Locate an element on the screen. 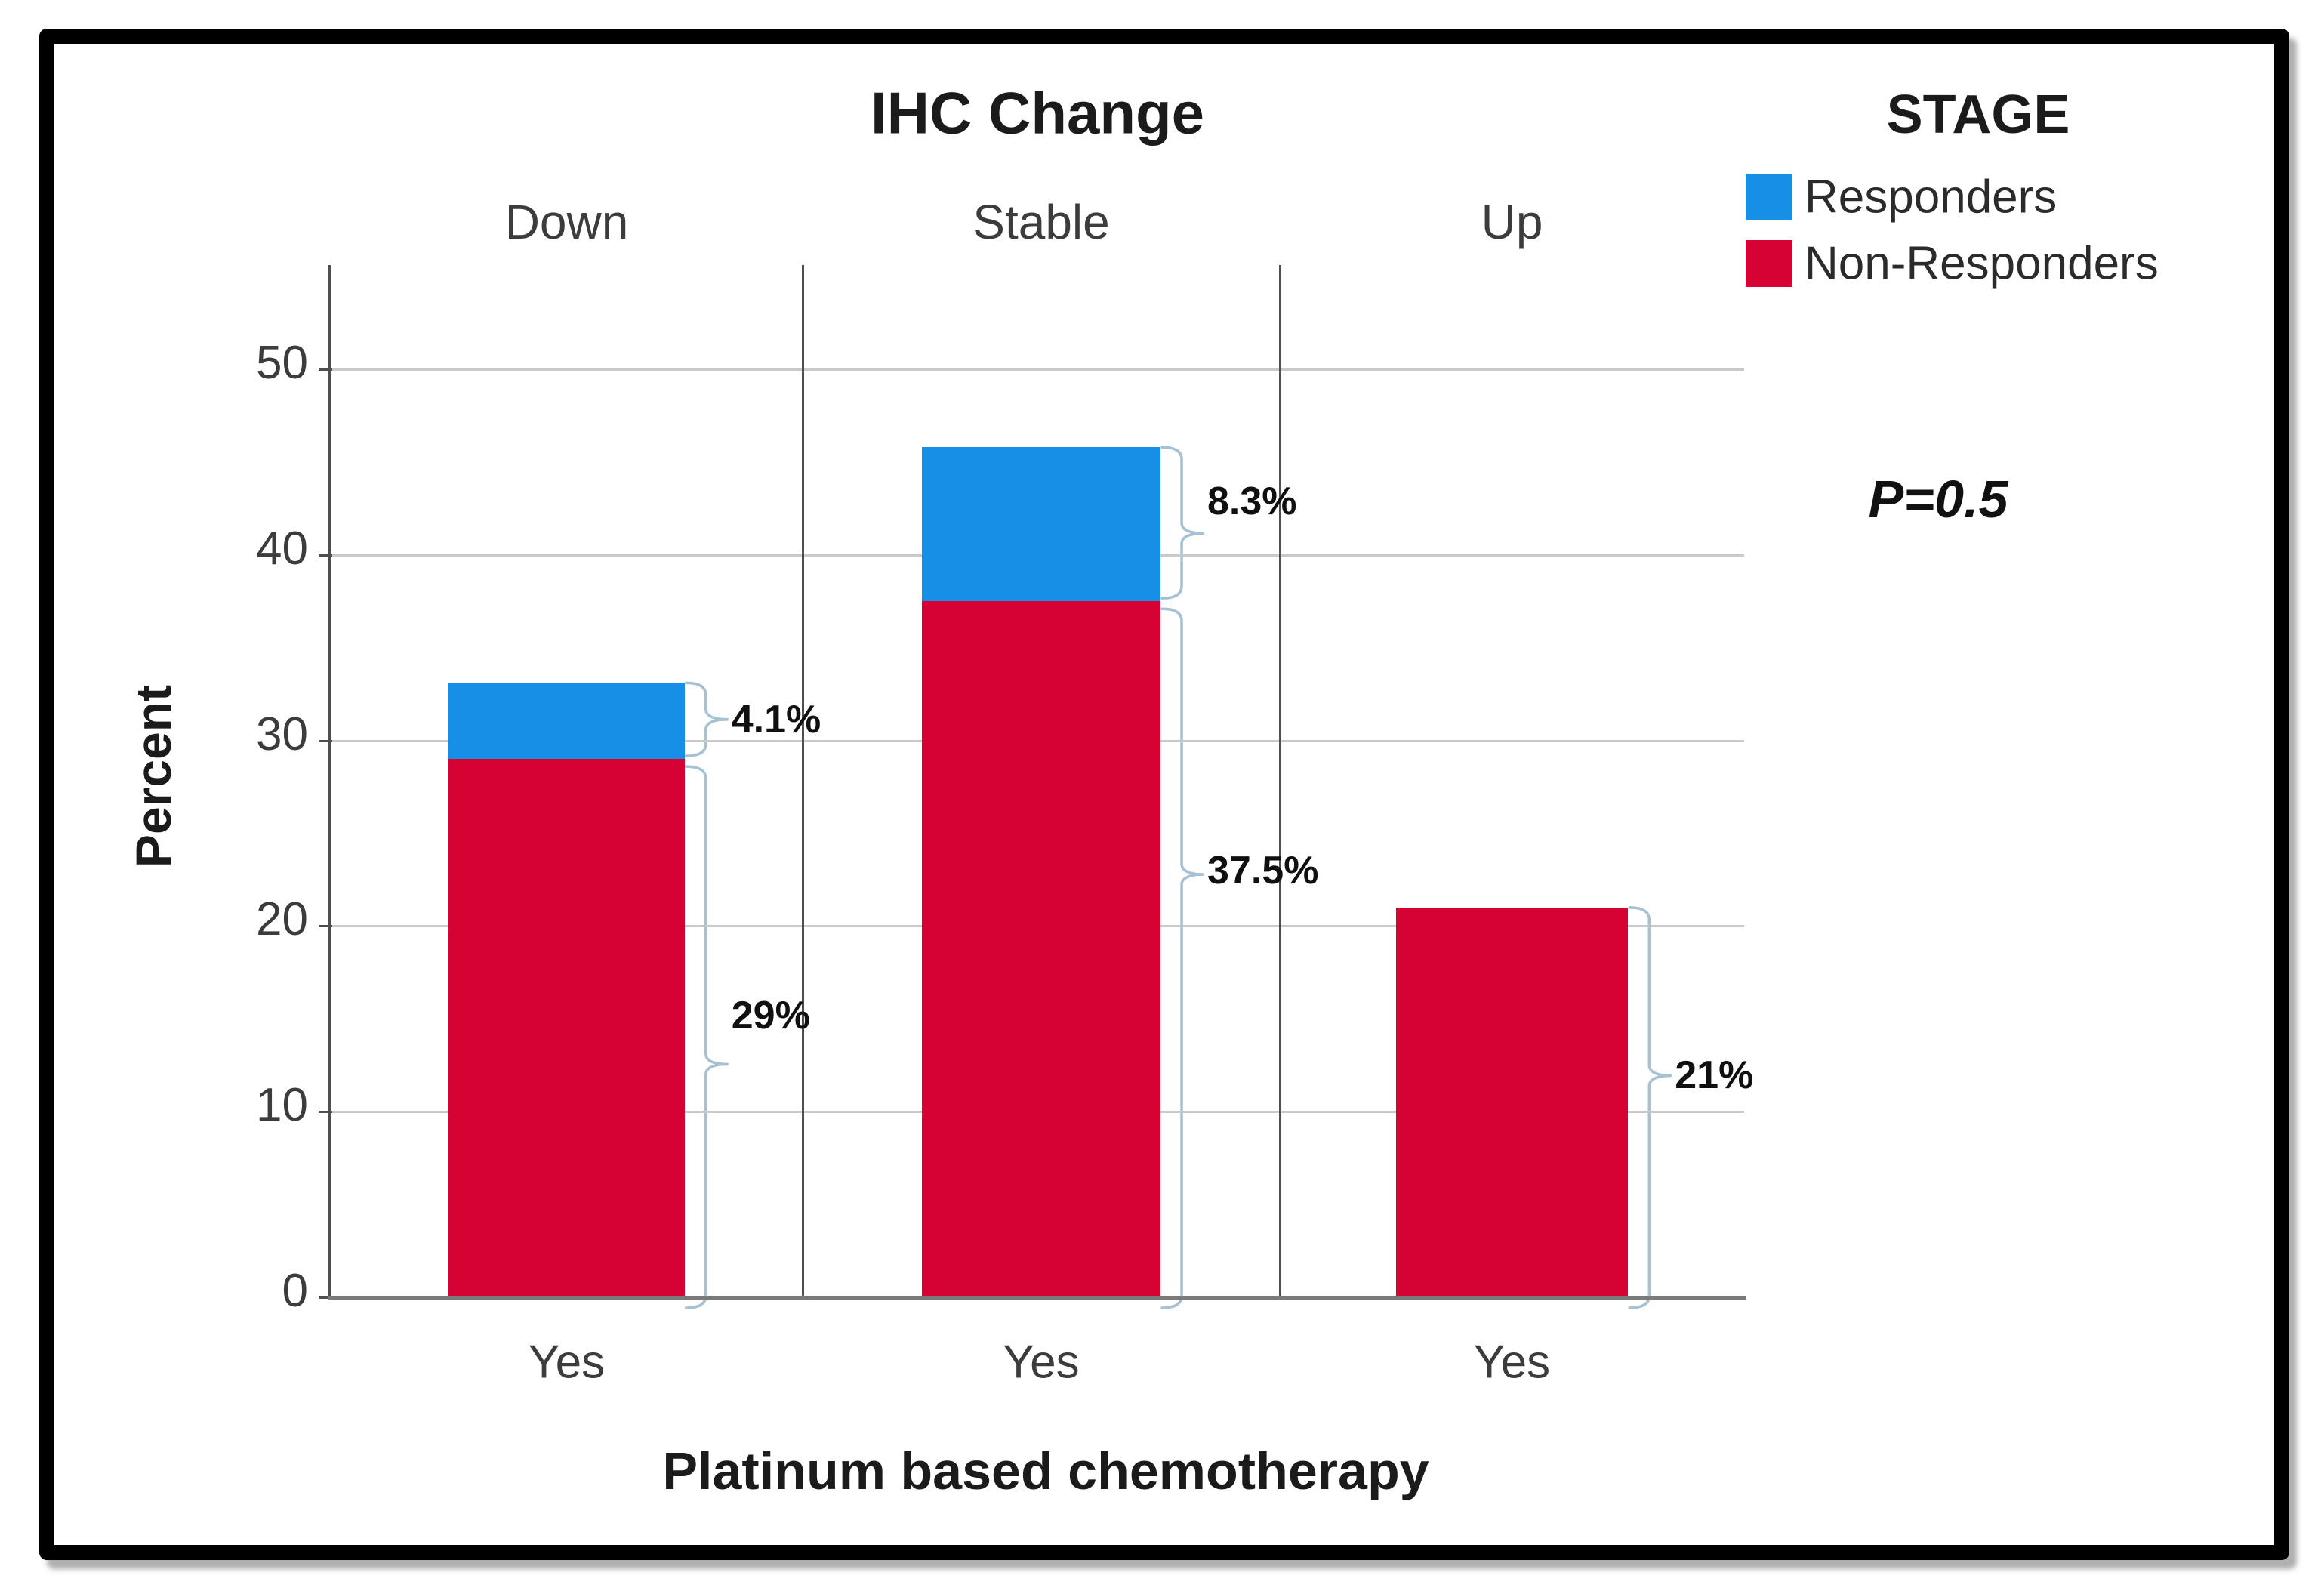 The height and width of the screenshot is (1594, 2324). bar-up-non-responders is located at coordinates (1512, 1102).